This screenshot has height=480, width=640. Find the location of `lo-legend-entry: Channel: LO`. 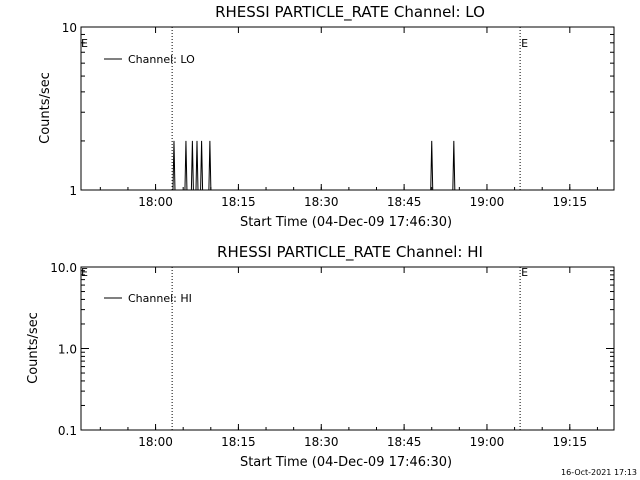

lo-legend-entry: Channel: LO is located at coordinates (161, 59).